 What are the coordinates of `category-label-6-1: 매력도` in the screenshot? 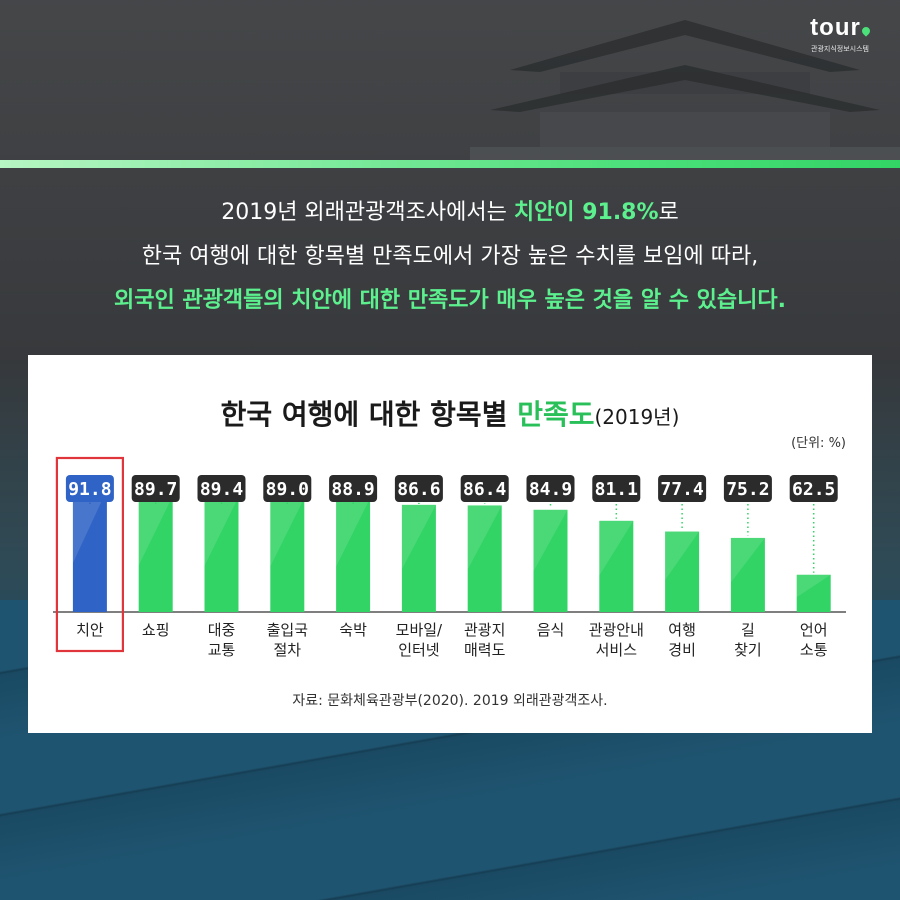 It's located at (485, 650).